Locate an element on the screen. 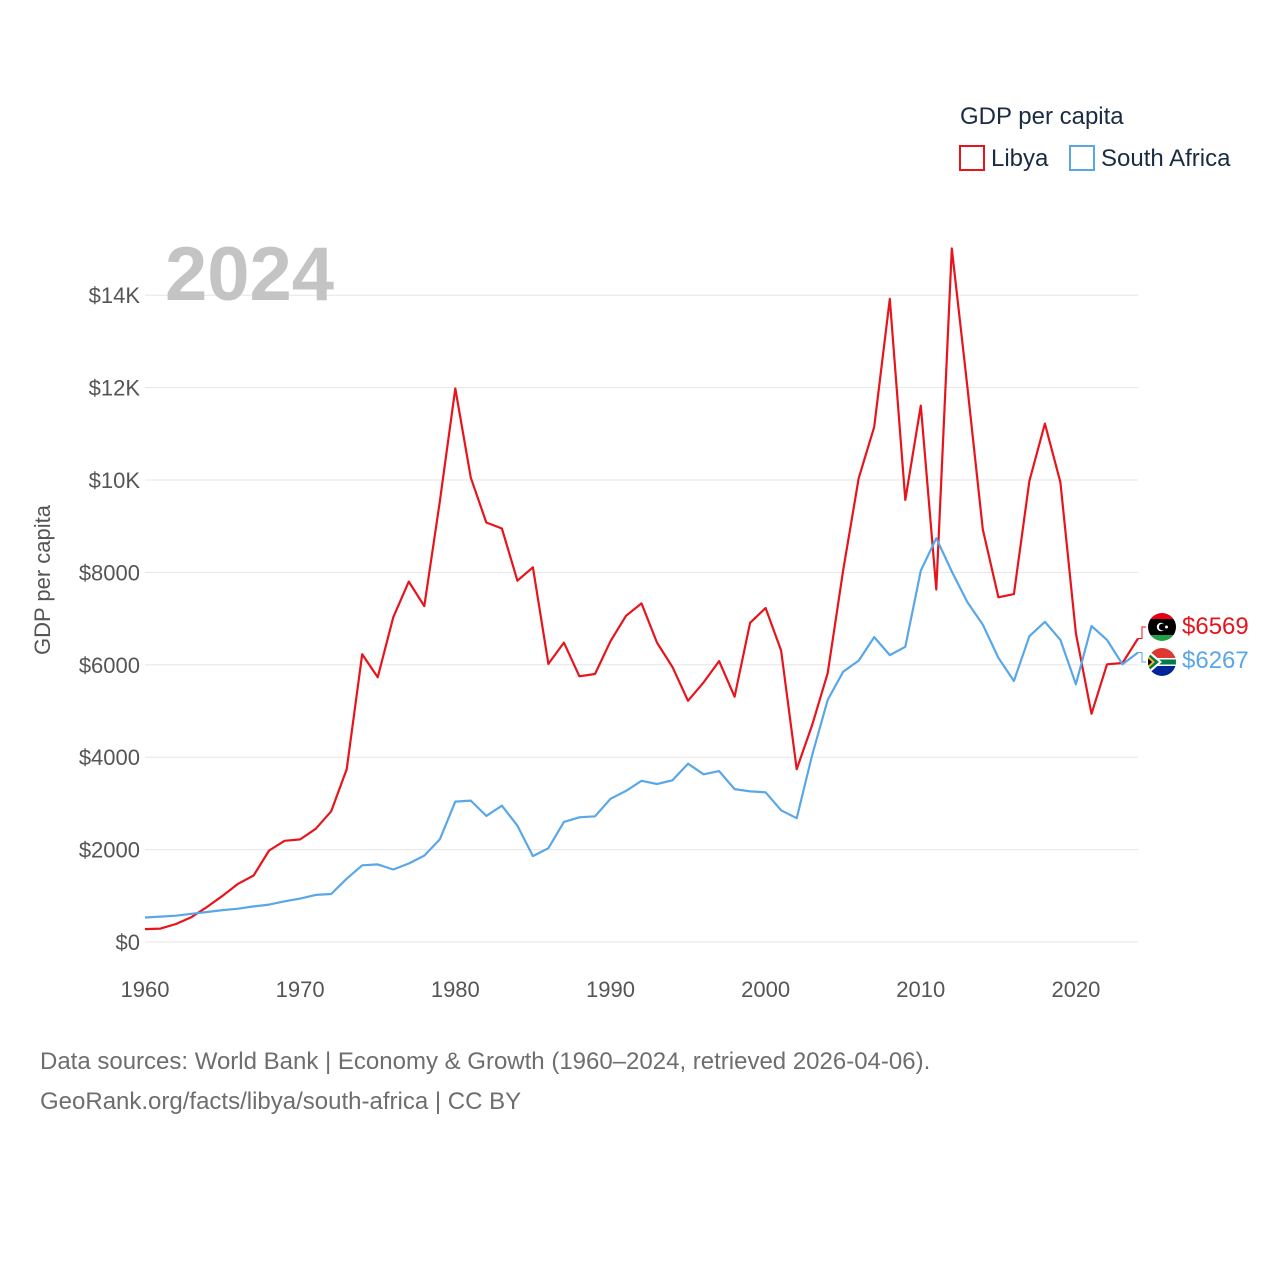  end-value-south-africa: $6267 is located at coordinates (1215, 660).